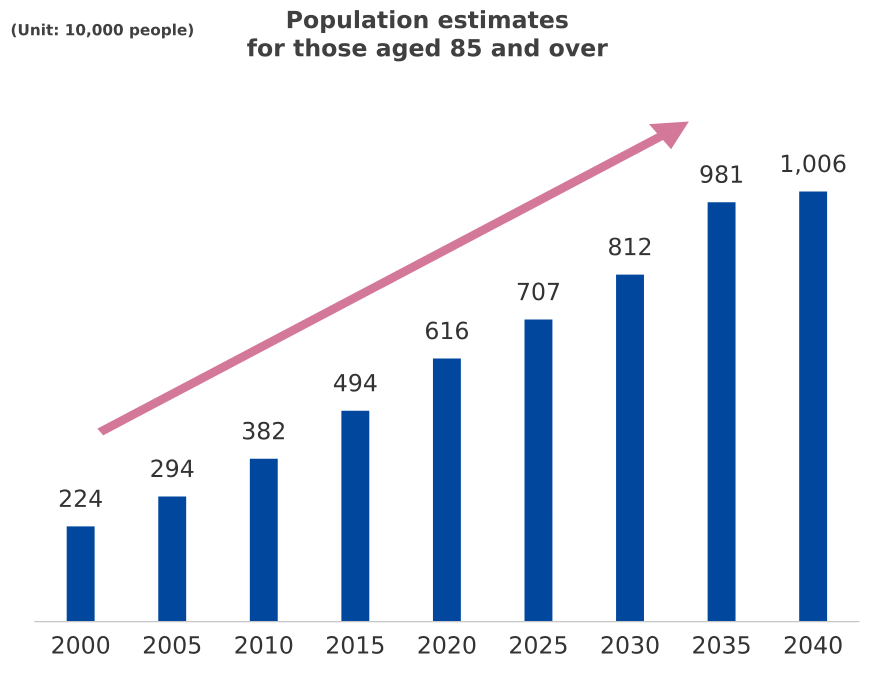 The height and width of the screenshot is (675, 872). What do you see at coordinates (813, 645) in the screenshot?
I see `x-tick-label: 2040` at bounding box center [813, 645].